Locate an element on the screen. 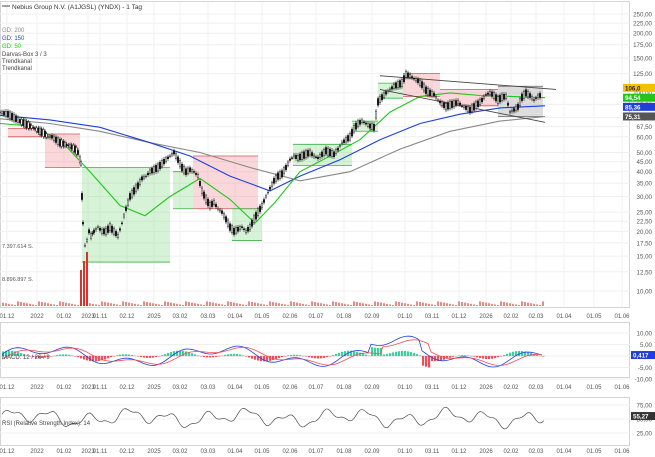  x-tick-label: 01.12 is located at coordinates (7, 317).